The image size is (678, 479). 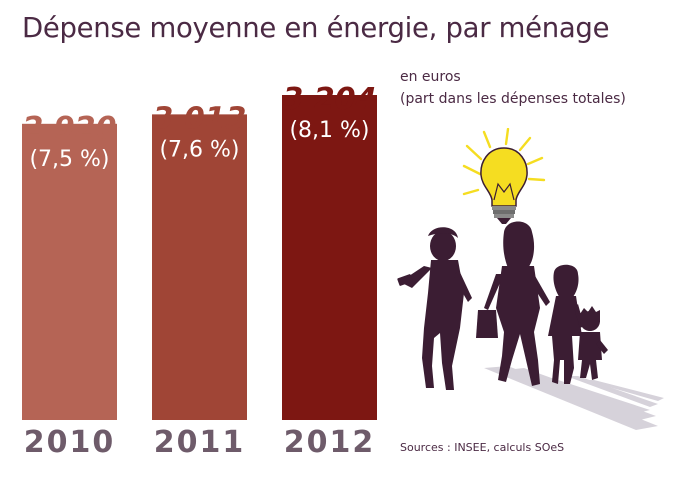 What do you see at coordinates (330, 442) in the screenshot?
I see `year-label-2012: 2012` at bounding box center [330, 442].